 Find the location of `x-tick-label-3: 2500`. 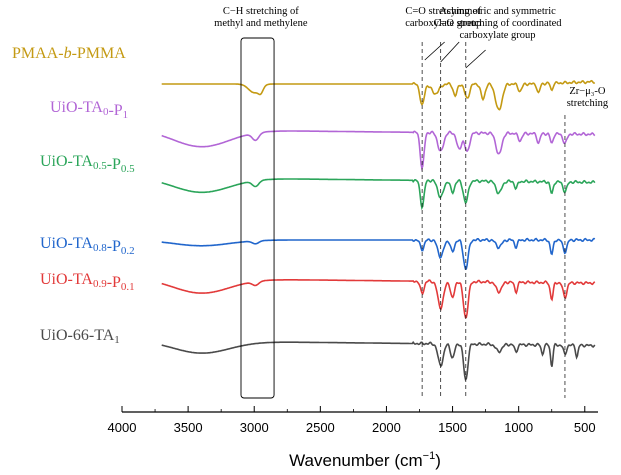

x-tick-label-3: 2500 is located at coordinates (320, 427).